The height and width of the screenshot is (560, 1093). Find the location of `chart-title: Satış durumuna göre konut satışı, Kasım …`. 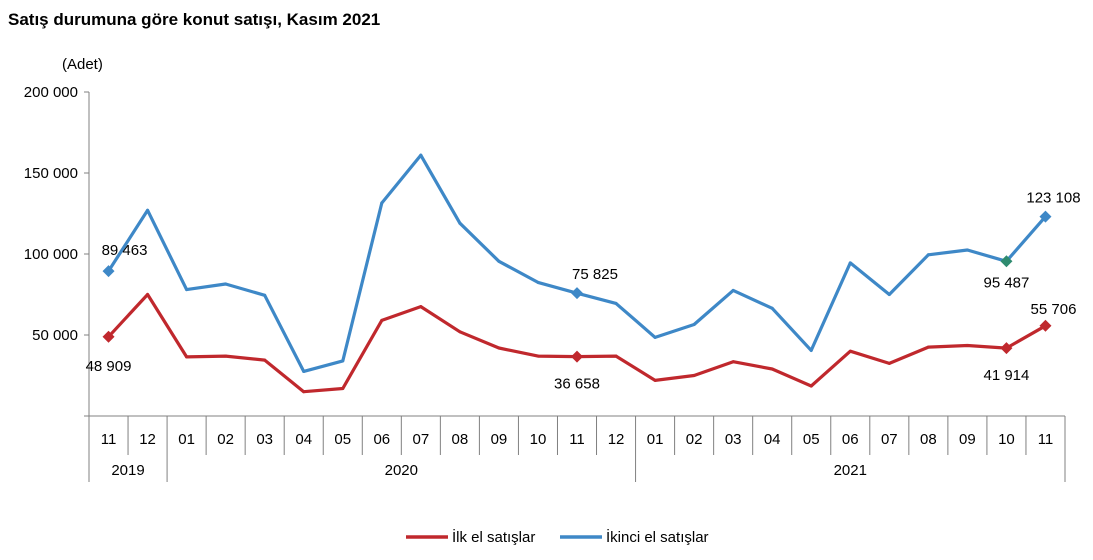

chart-title: Satış durumuna göre konut satışı, Kasım … is located at coordinates (194, 19).